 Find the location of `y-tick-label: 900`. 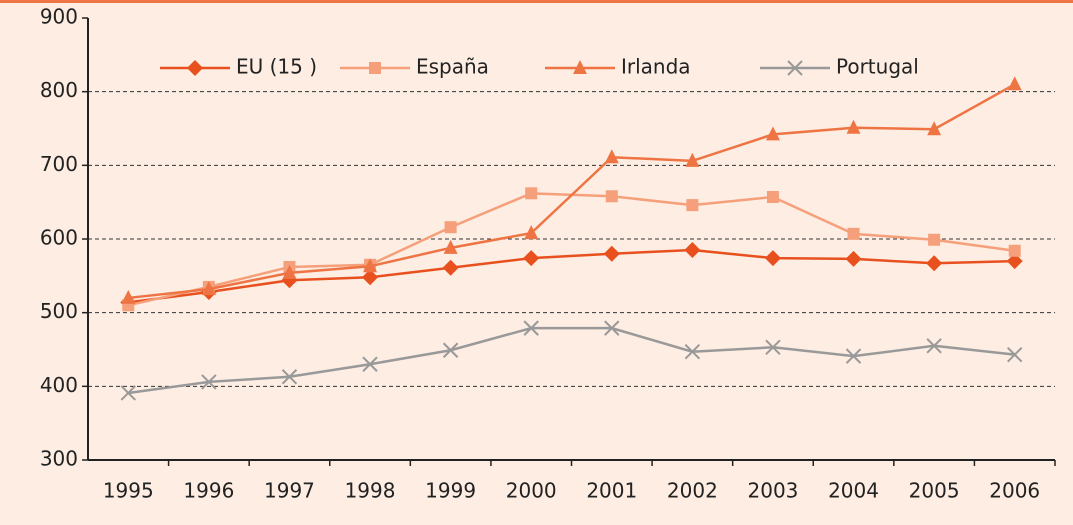

y-tick-label: 900 is located at coordinates (59, 17).